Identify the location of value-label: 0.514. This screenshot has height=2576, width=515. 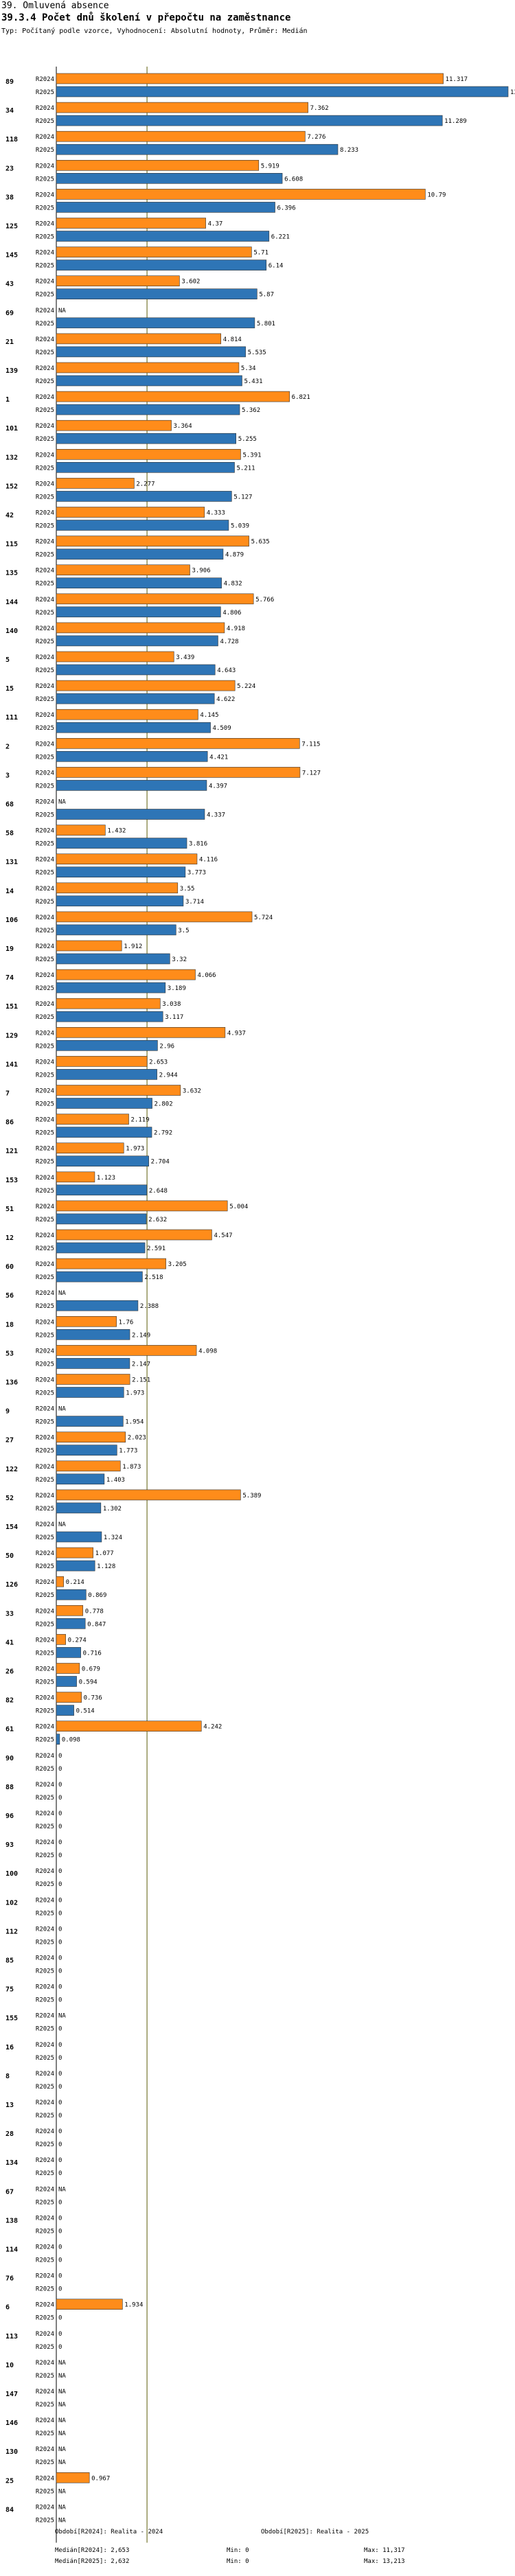
(85, 1711).